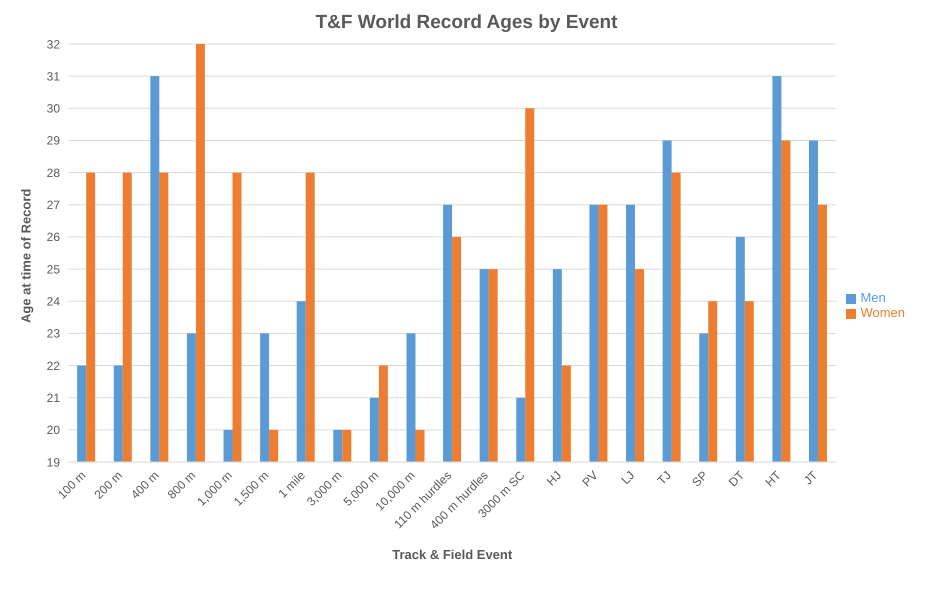 The image size is (933, 603). What do you see at coordinates (145, 485) in the screenshot?
I see `x-tick-label: 400 m` at bounding box center [145, 485].